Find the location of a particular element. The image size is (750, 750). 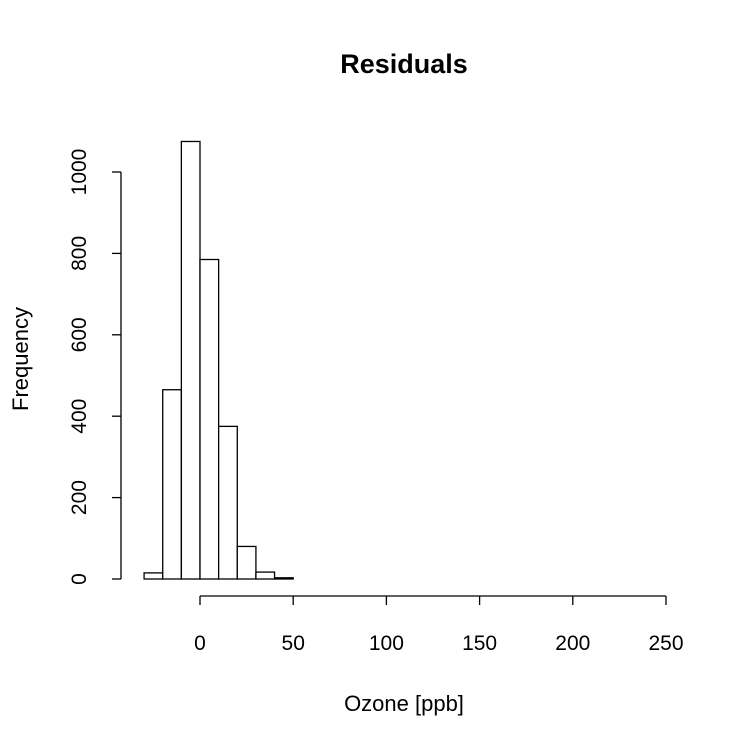

y-tick-label: 200 is located at coordinates (79, 497).